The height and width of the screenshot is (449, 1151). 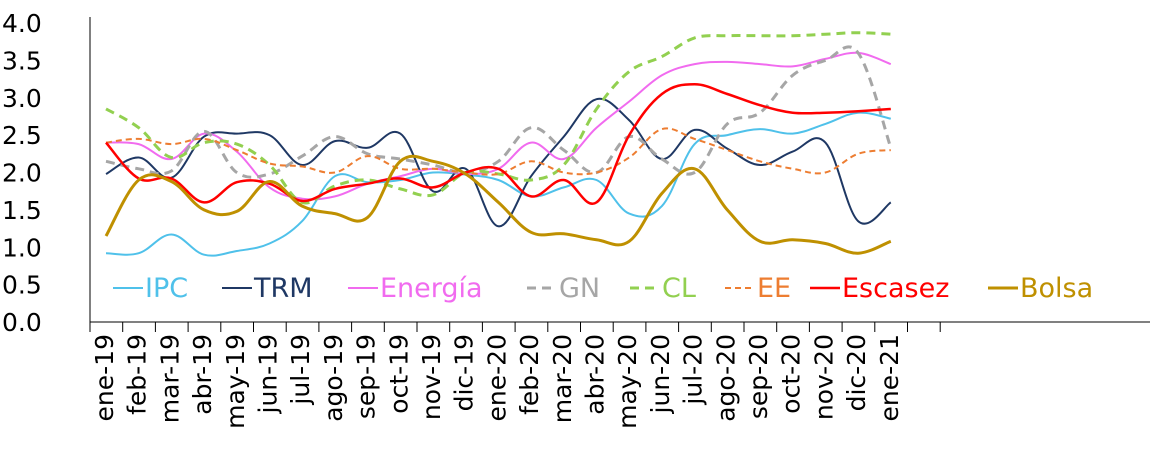 I want to click on x-tick-label: sep-19, so click(x=366, y=376).